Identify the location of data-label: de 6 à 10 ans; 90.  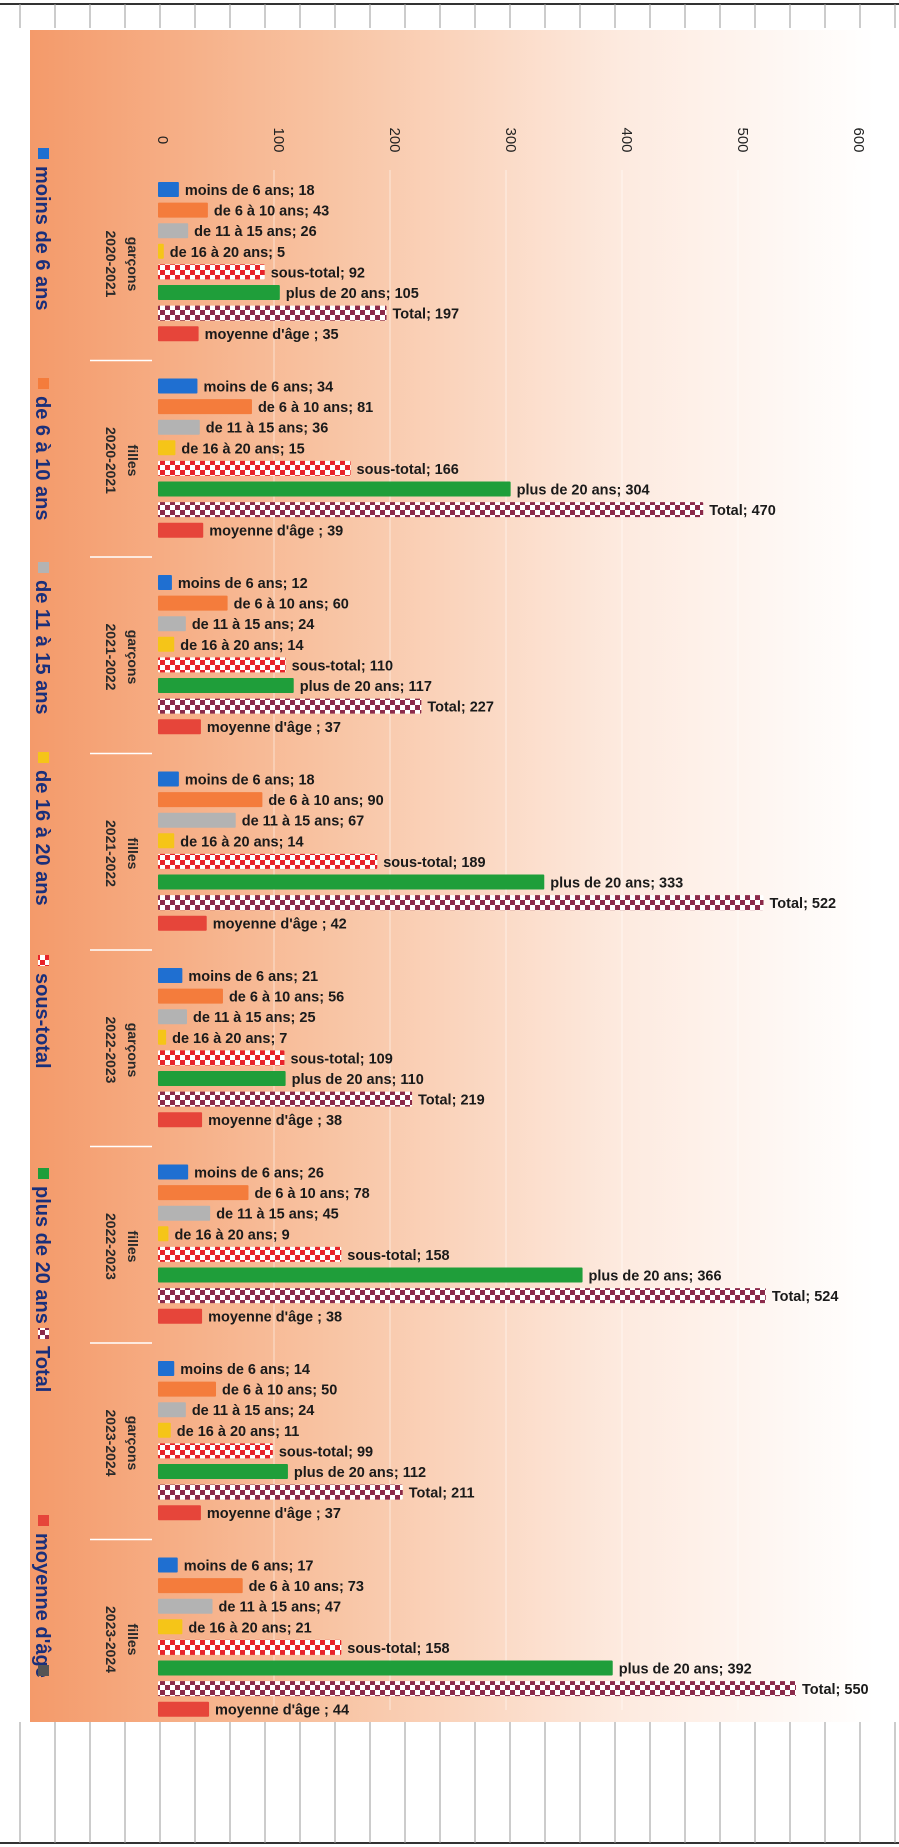
(325, 801).